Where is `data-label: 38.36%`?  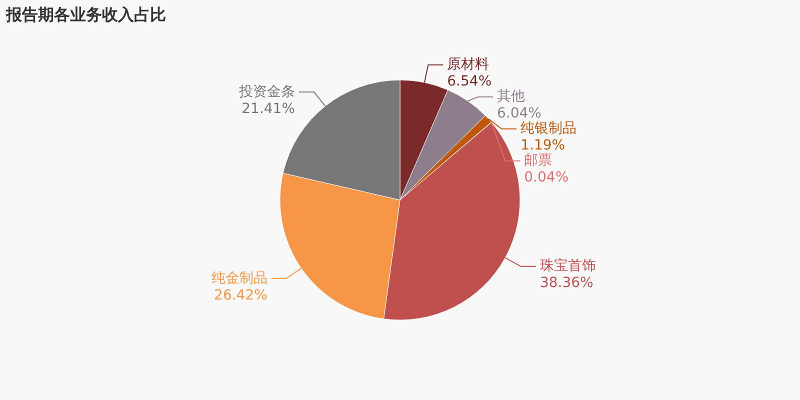
data-label: 38.36% is located at coordinates (567, 283).